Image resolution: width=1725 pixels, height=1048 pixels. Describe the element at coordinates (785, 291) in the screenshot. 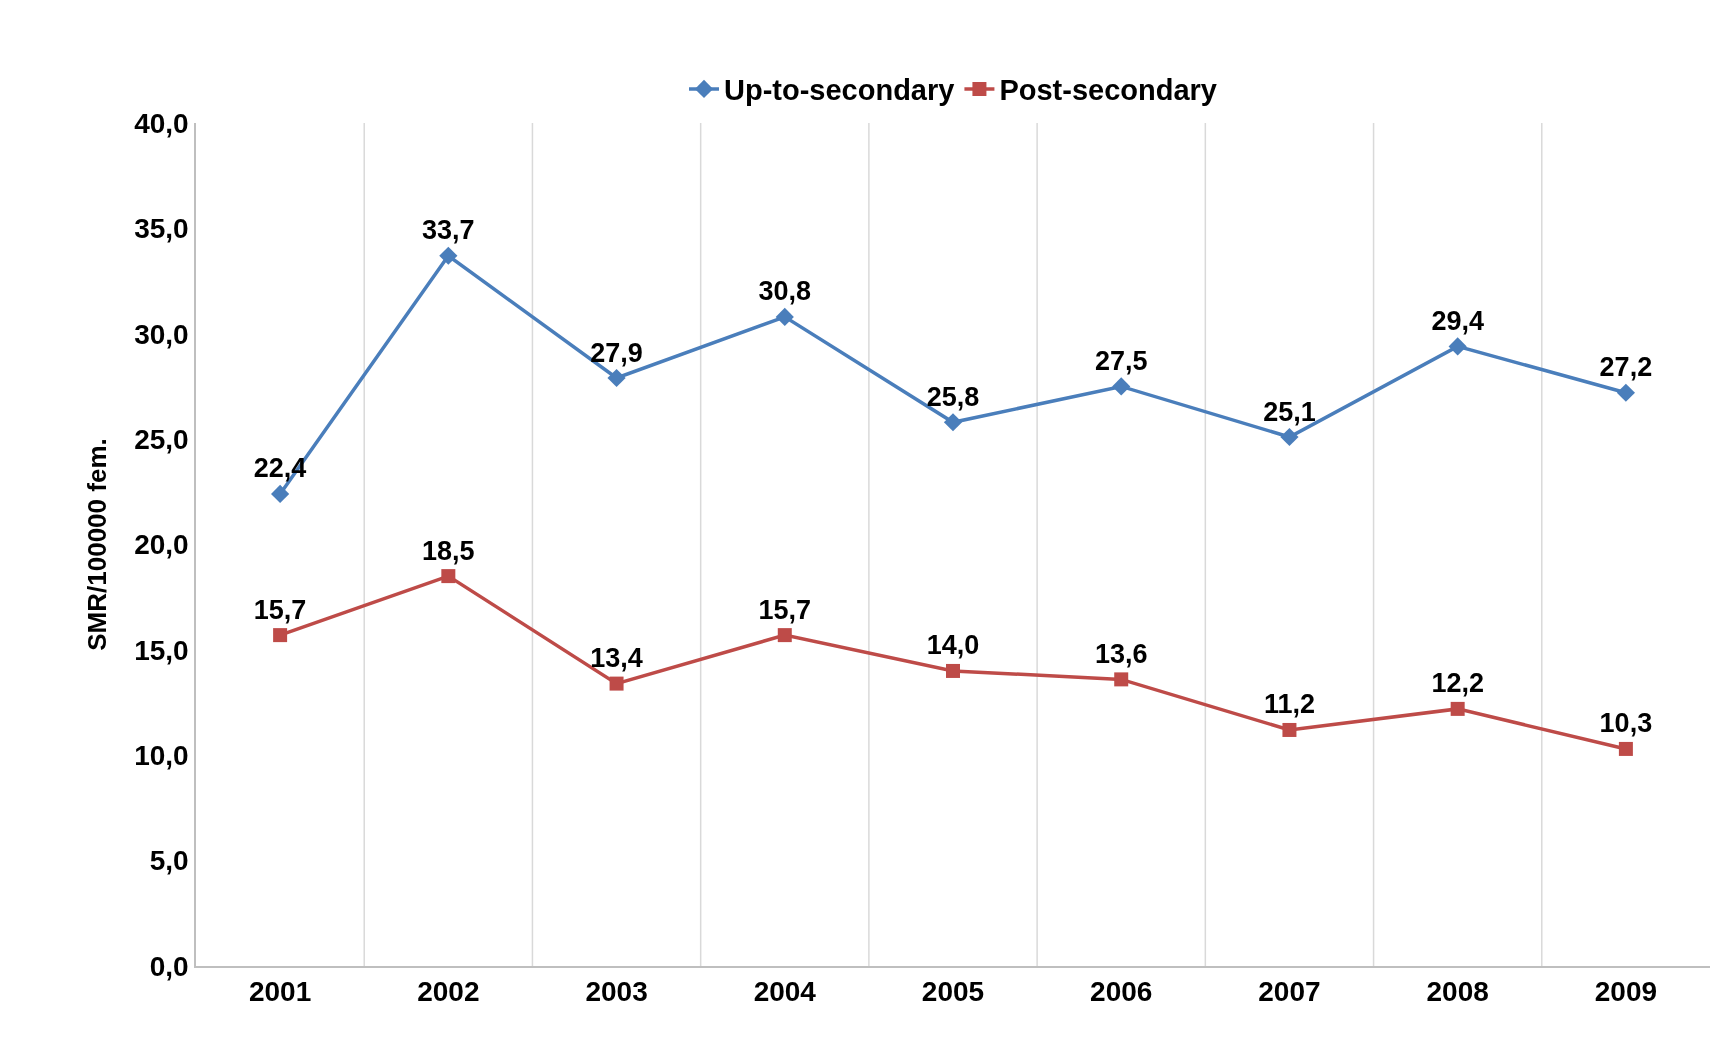

I see `data-label: 30,8` at that location.